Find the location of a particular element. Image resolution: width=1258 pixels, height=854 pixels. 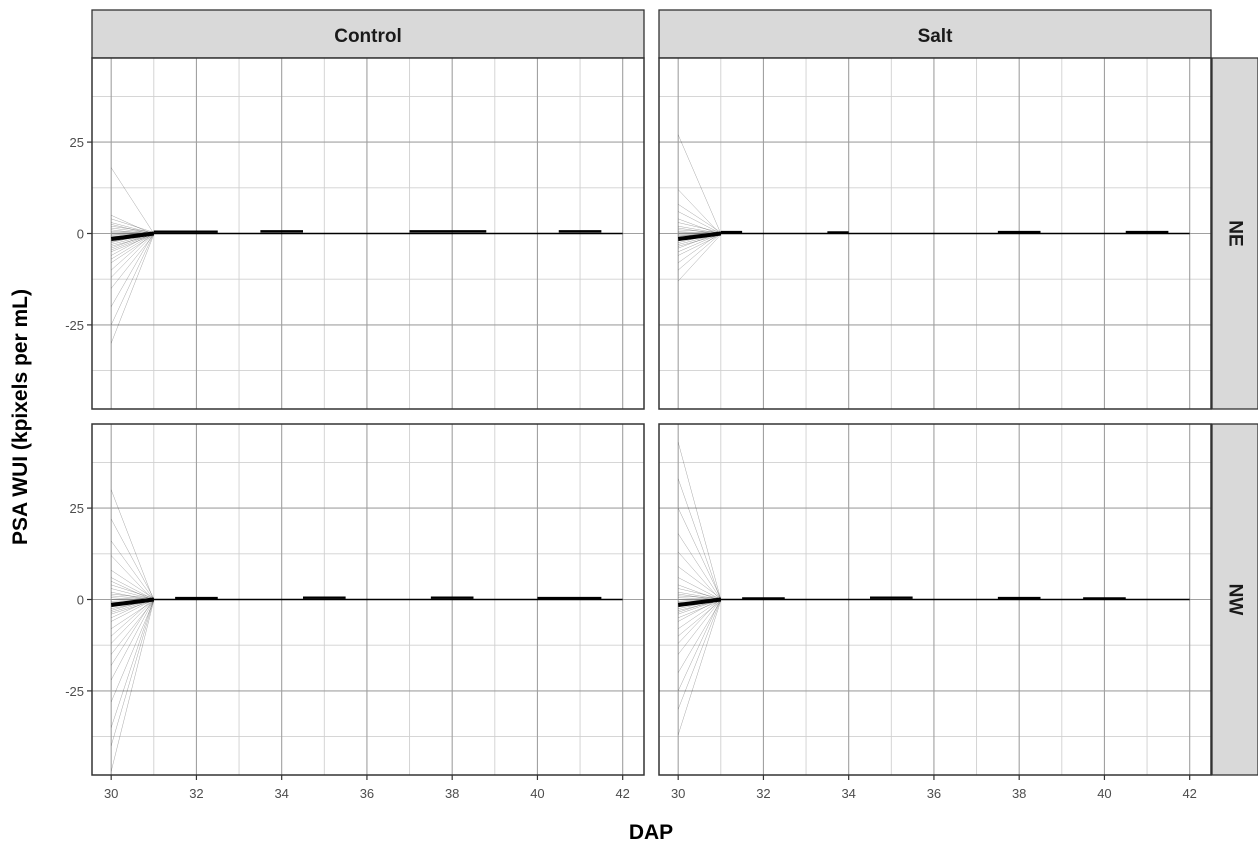

strip-label: NW is located at coordinates (1235, 600).